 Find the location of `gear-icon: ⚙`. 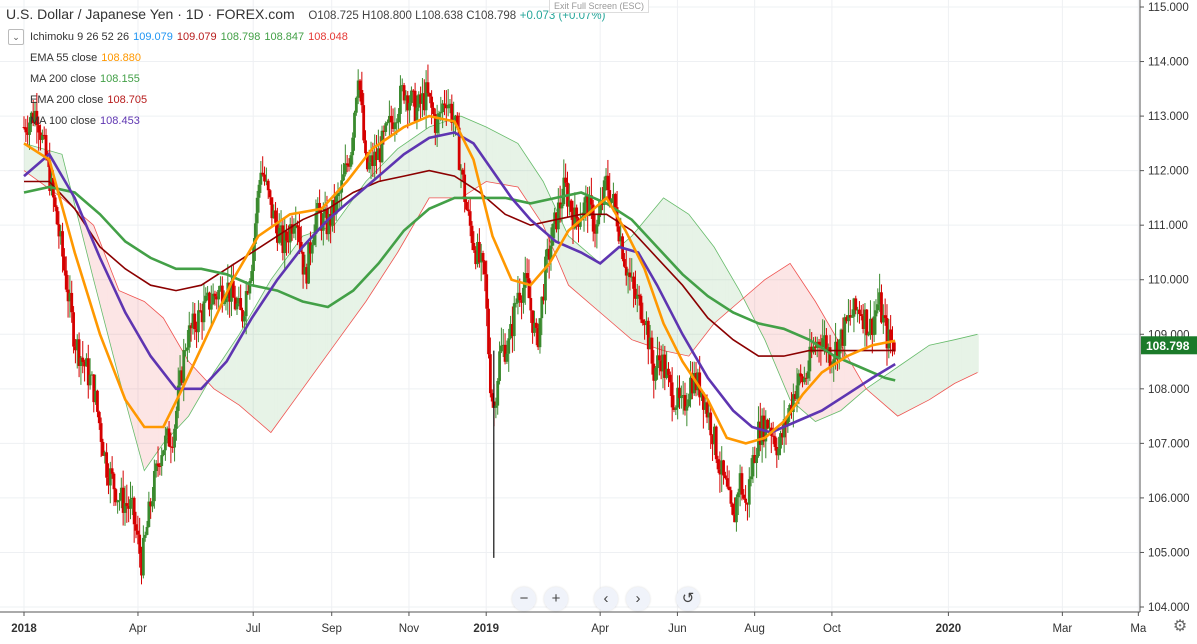

gear-icon: ⚙ is located at coordinates (1180, 626).